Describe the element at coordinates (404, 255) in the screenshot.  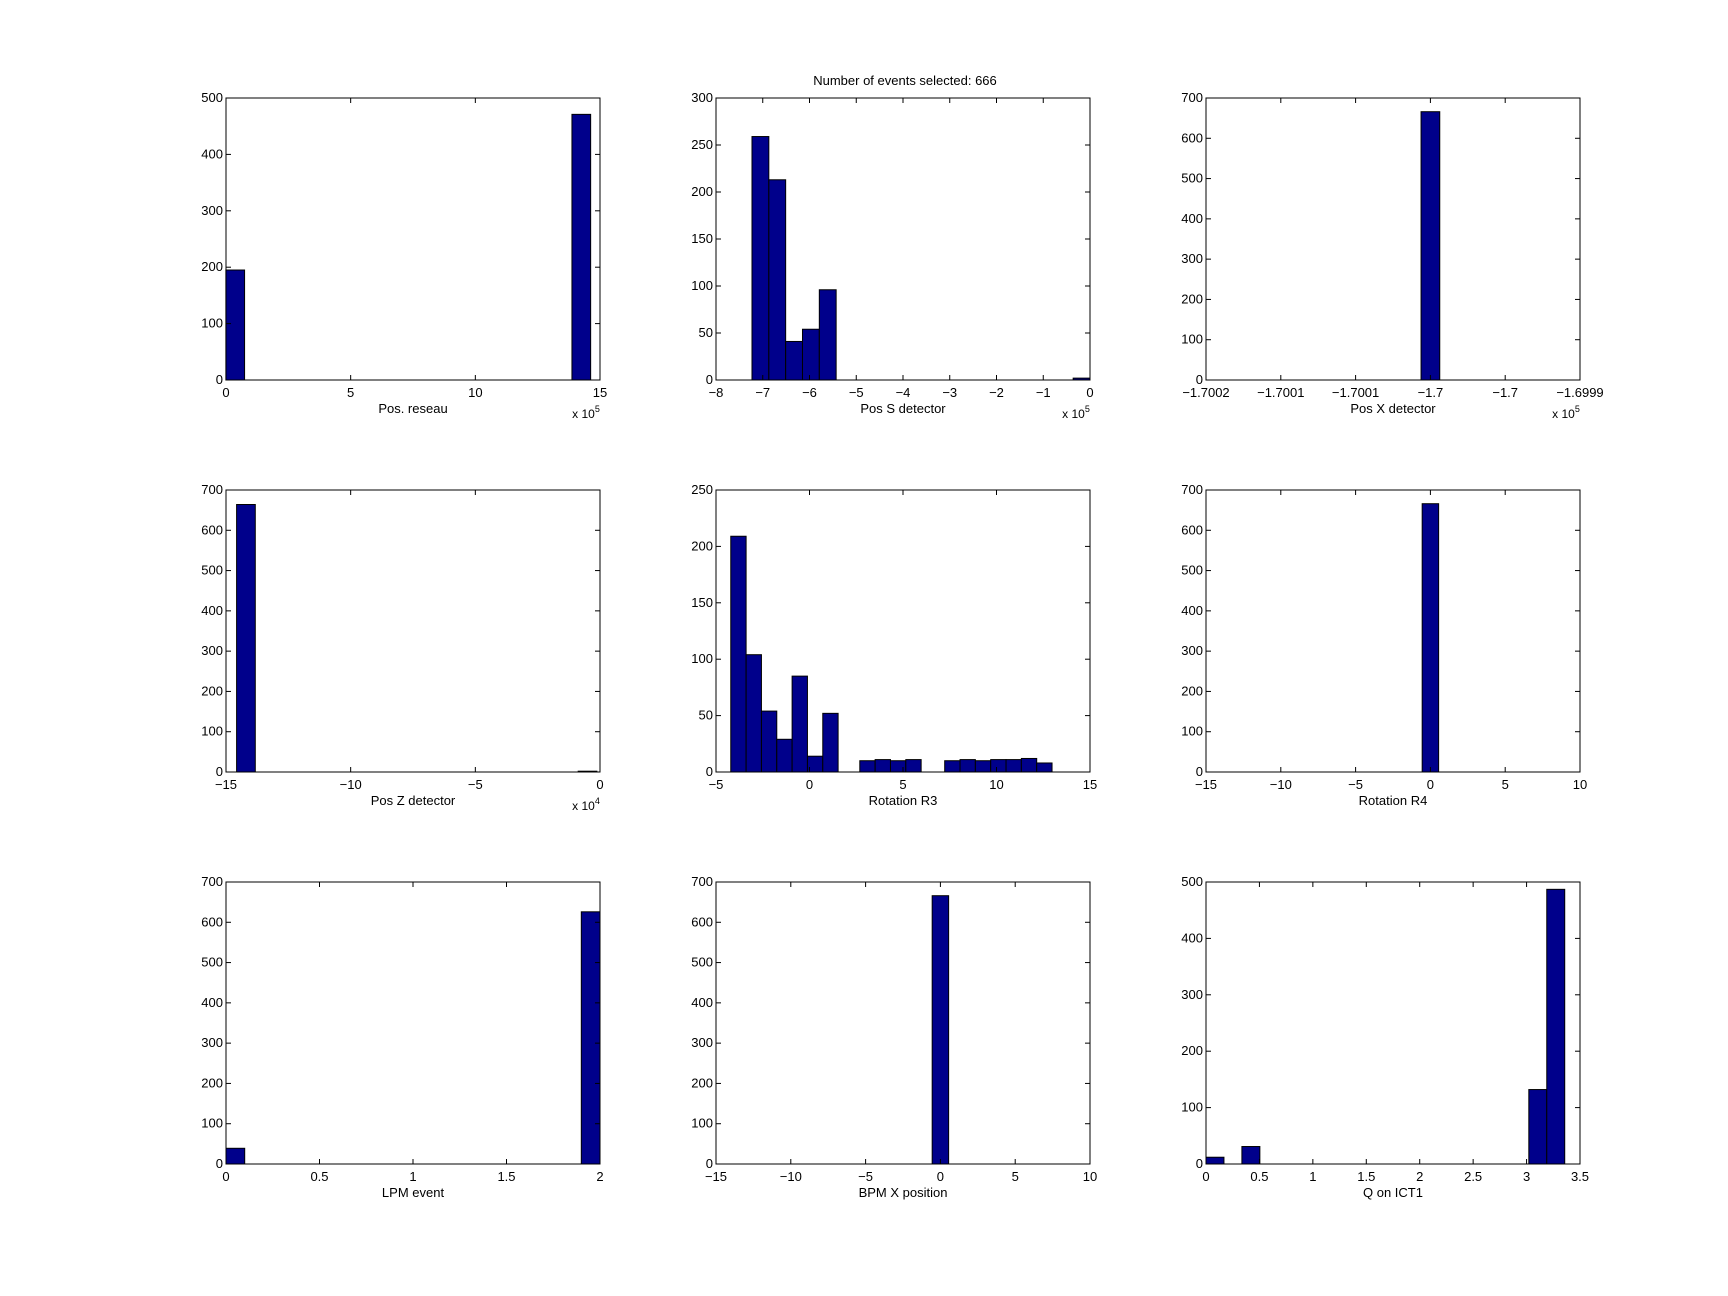
I see `histogram-panel-1: 0 5 10 15 0 100 200 300 400 500 Pos. reseau x 105` at that location.